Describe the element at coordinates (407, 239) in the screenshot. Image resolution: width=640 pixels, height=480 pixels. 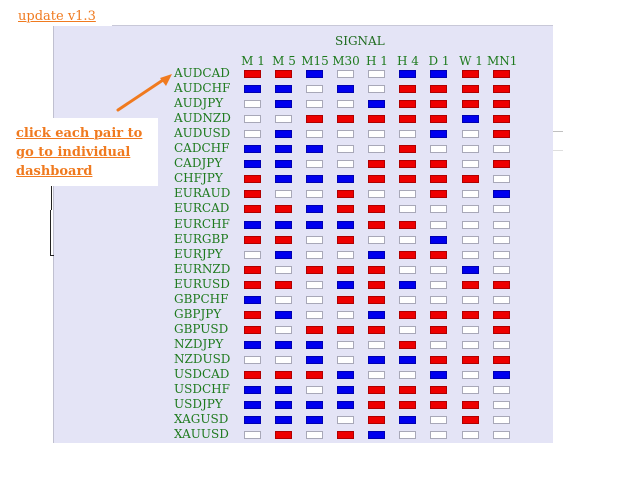
I see `signal-cell-eurgbp-h4` at that location.